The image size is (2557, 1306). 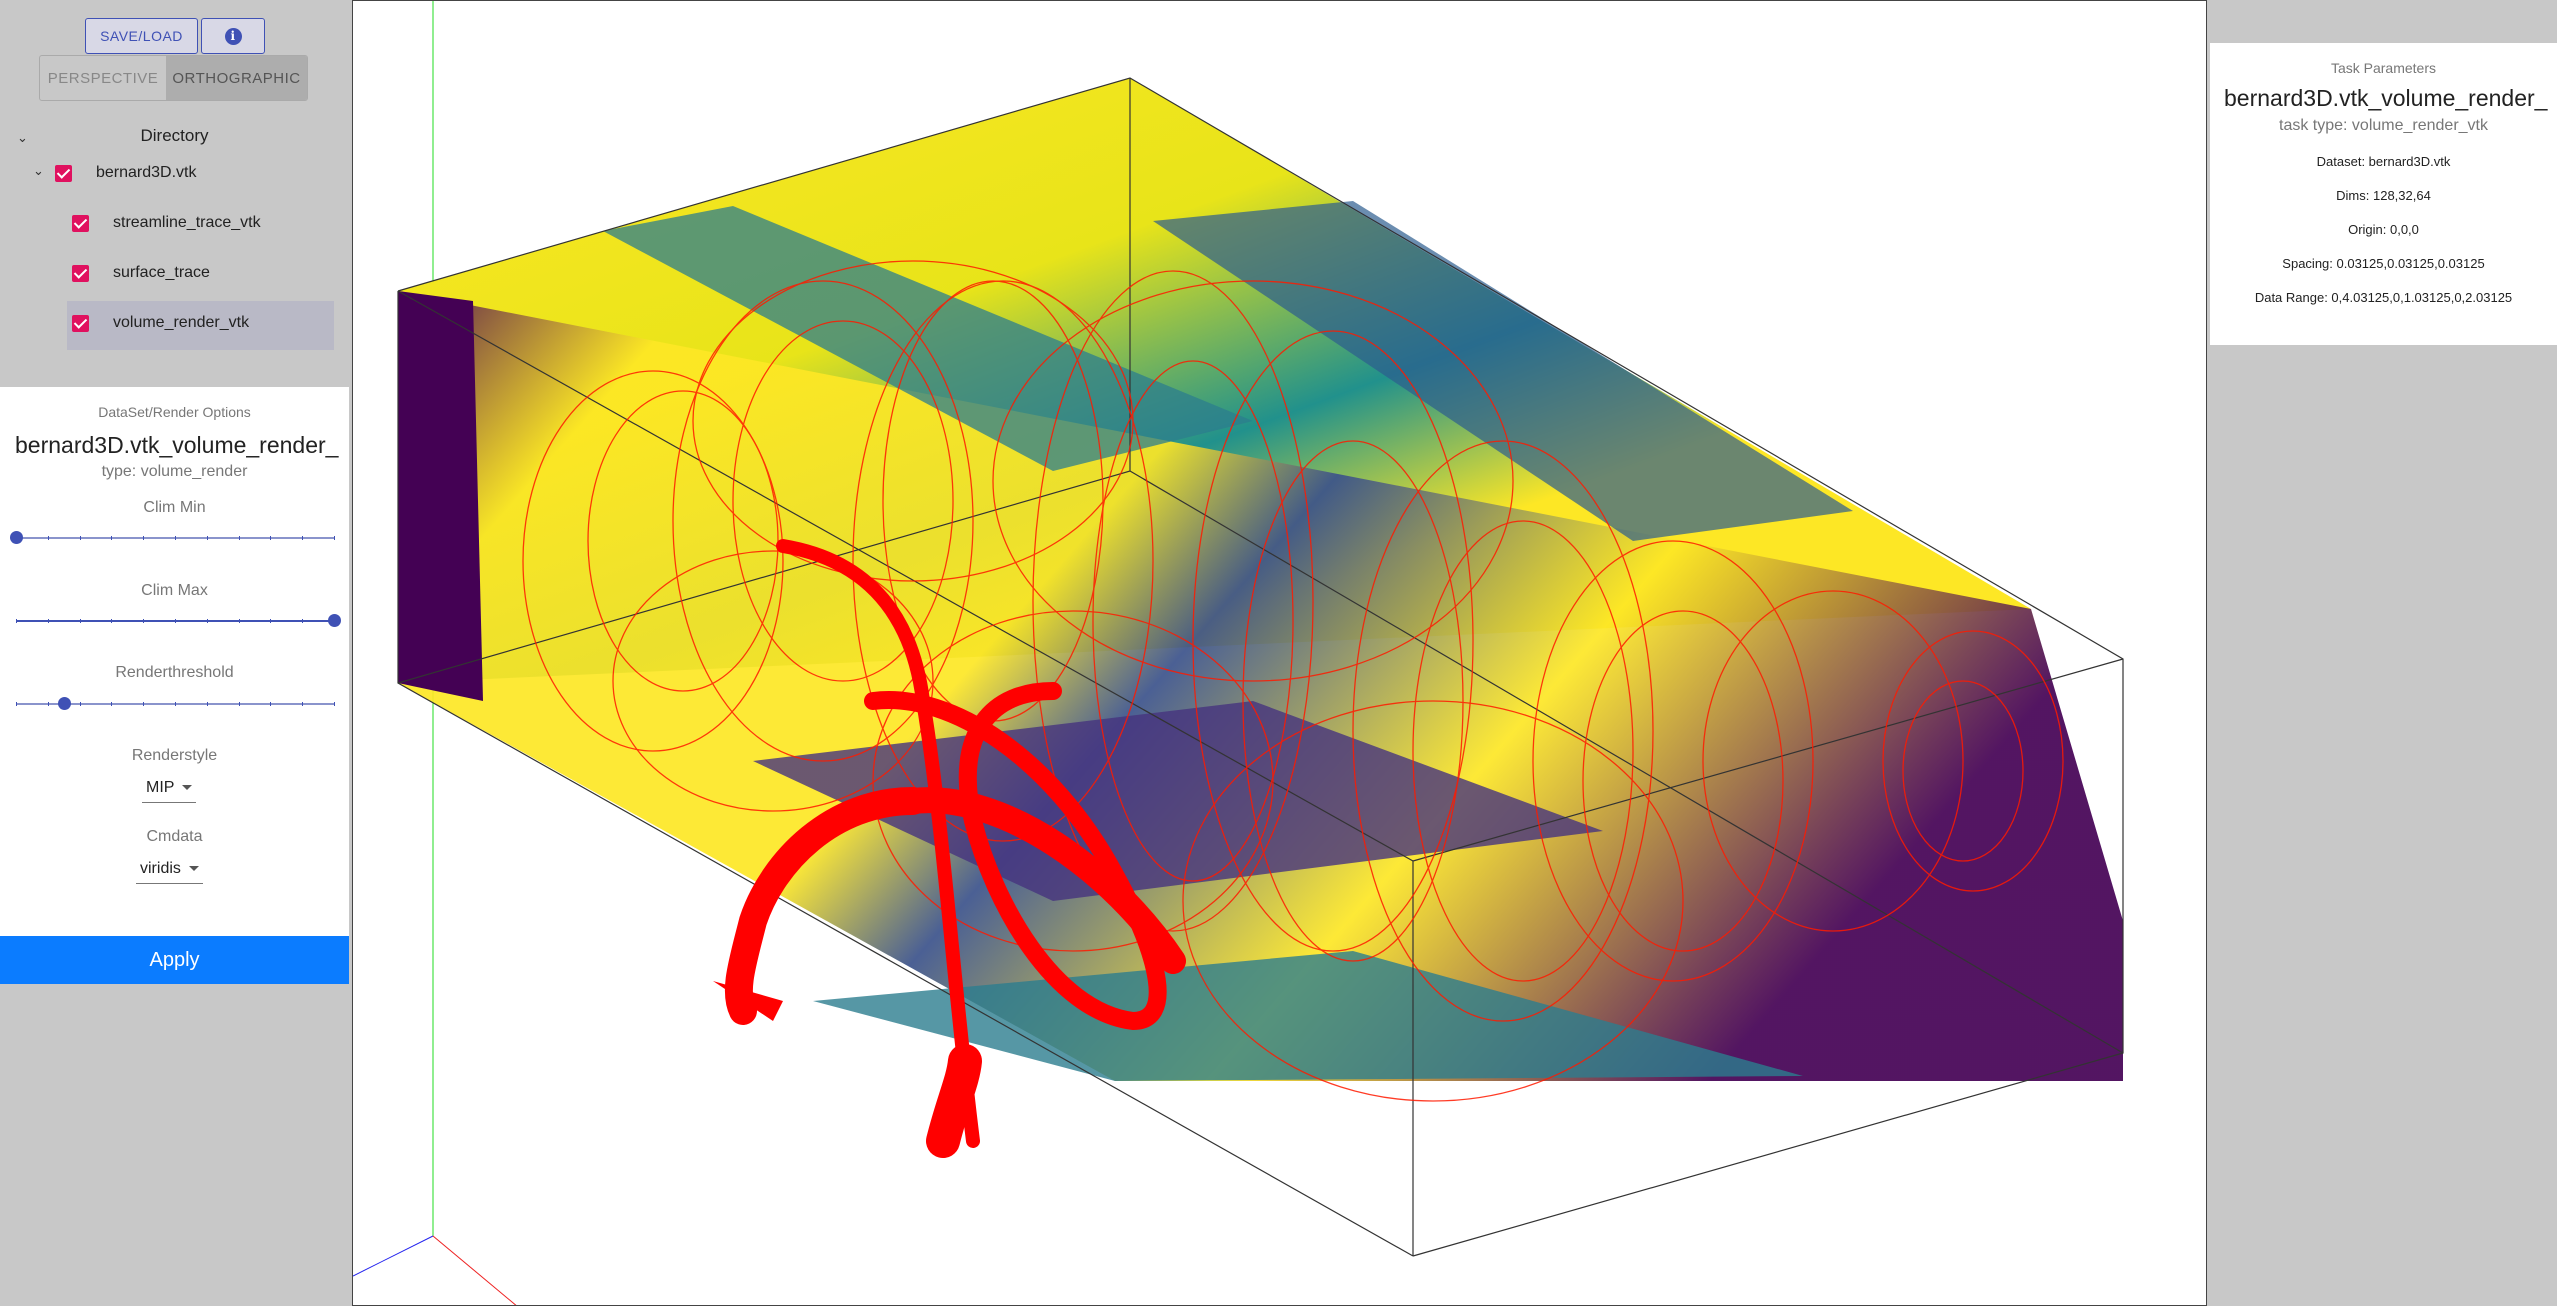 I want to click on dataset-name: bernard3D.vtk_volume_render_, so click(x=177, y=445).